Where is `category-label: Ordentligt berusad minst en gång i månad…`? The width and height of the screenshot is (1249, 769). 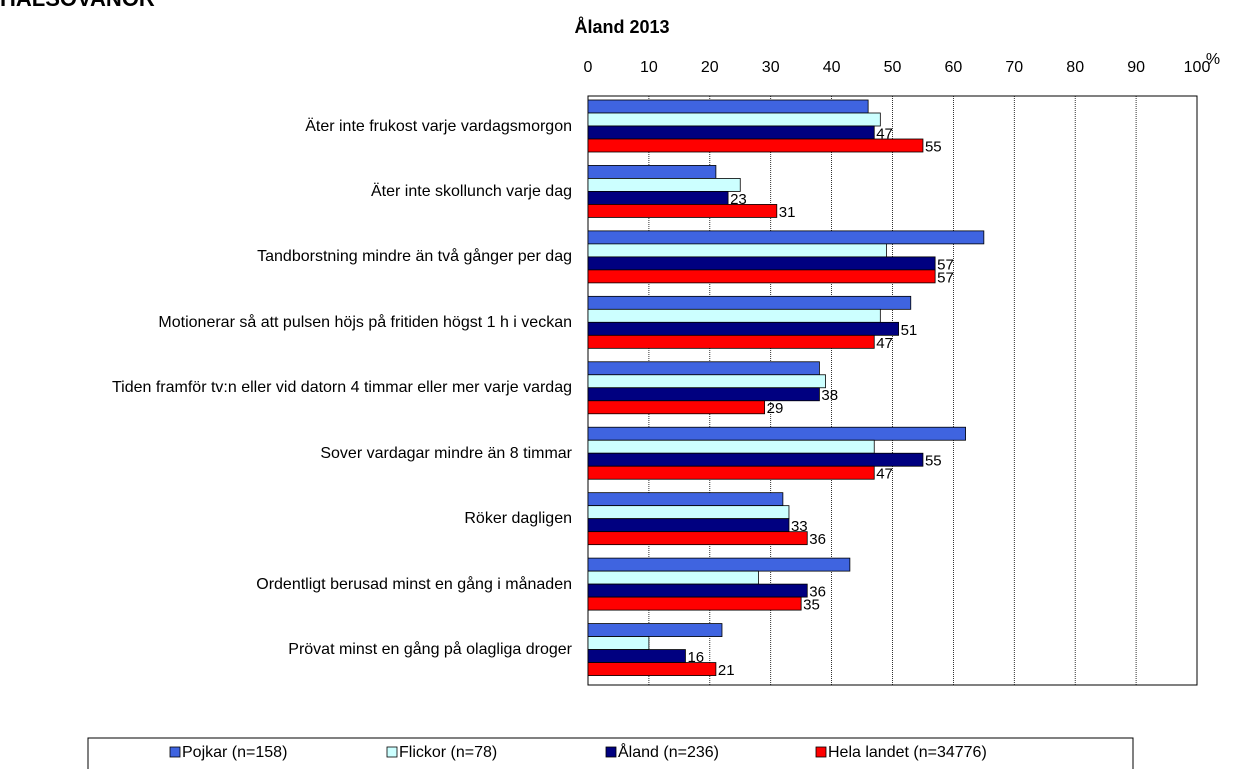
category-label: Ordentligt berusad minst en gång i månad… is located at coordinates (414, 584).